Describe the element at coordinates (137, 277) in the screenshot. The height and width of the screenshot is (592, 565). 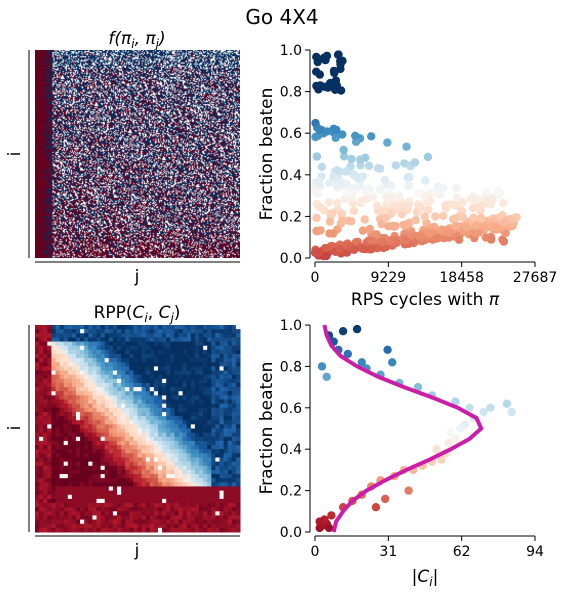
I see `heatmap-f-xlabel: j` at that location.